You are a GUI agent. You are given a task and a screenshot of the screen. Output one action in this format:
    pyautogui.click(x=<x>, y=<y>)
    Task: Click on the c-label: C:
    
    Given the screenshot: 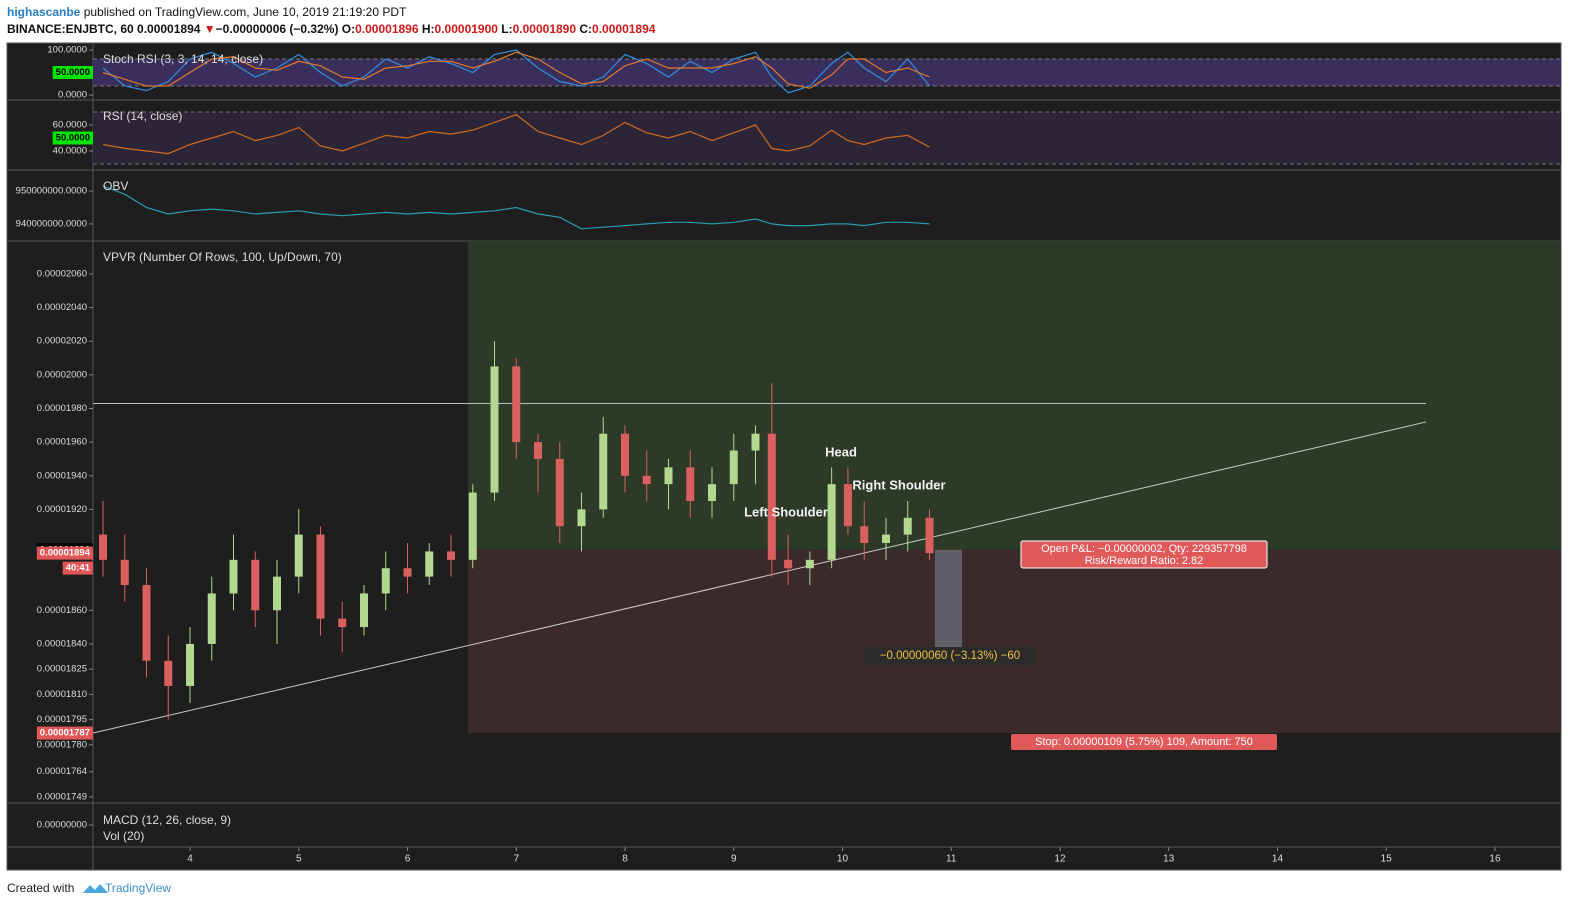 What is the action you would take?
    pyautogui.click(x=586, y=29)
    